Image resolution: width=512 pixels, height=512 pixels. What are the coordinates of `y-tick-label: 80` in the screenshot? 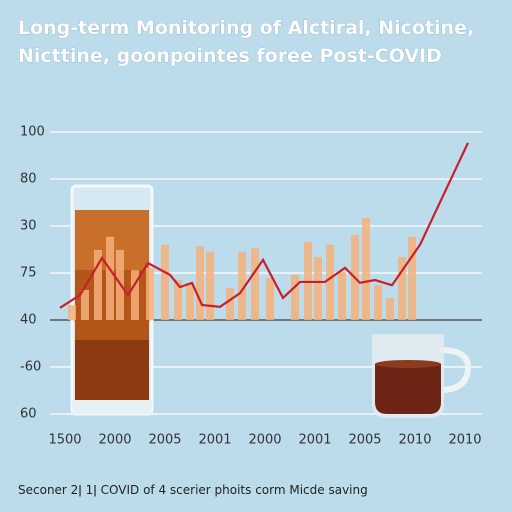 It's located at (28, 179).